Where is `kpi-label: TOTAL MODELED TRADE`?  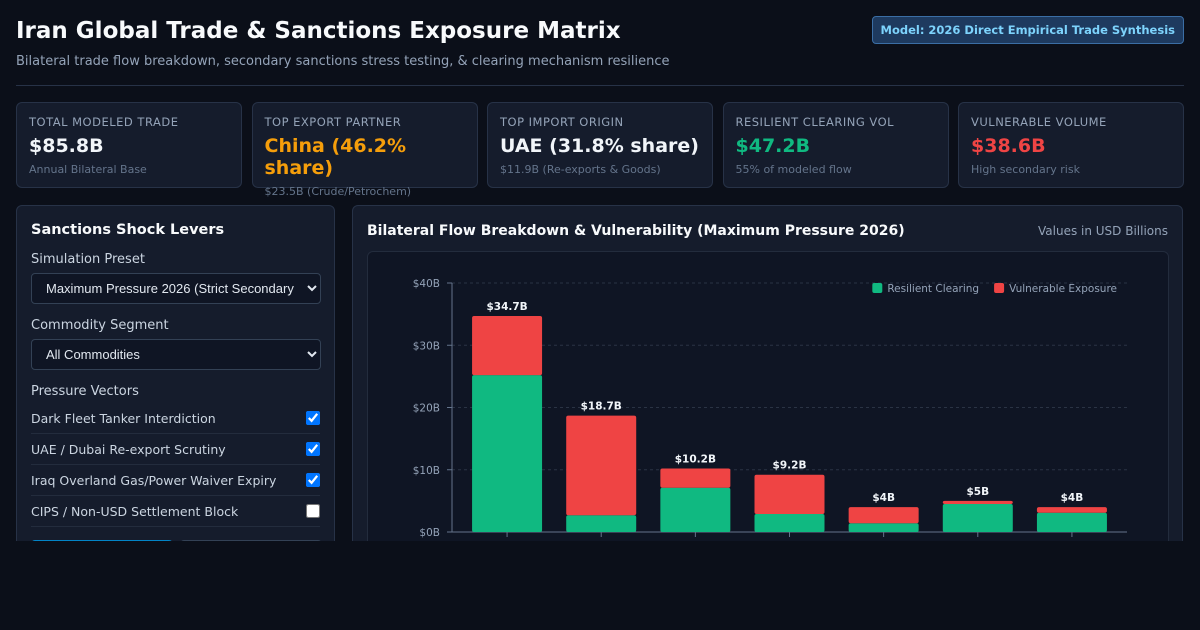 kpi-label: TOTAL MODELED TRADE is located at coordinates (104, 122).